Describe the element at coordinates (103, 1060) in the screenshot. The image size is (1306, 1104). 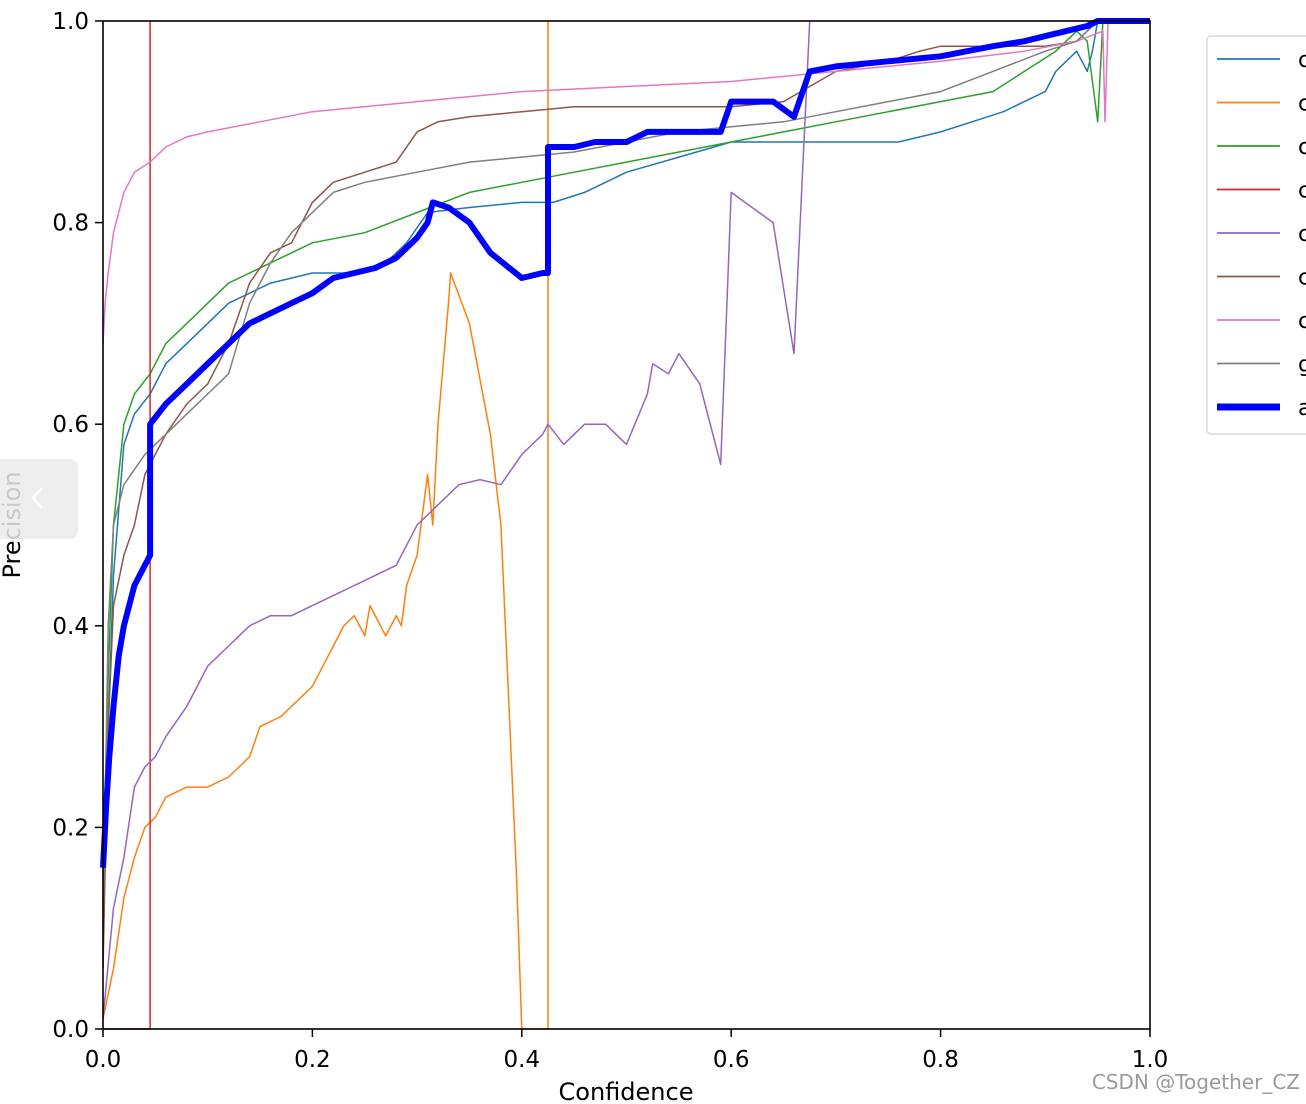
I see `x-tick-label: 0.0` at that location.